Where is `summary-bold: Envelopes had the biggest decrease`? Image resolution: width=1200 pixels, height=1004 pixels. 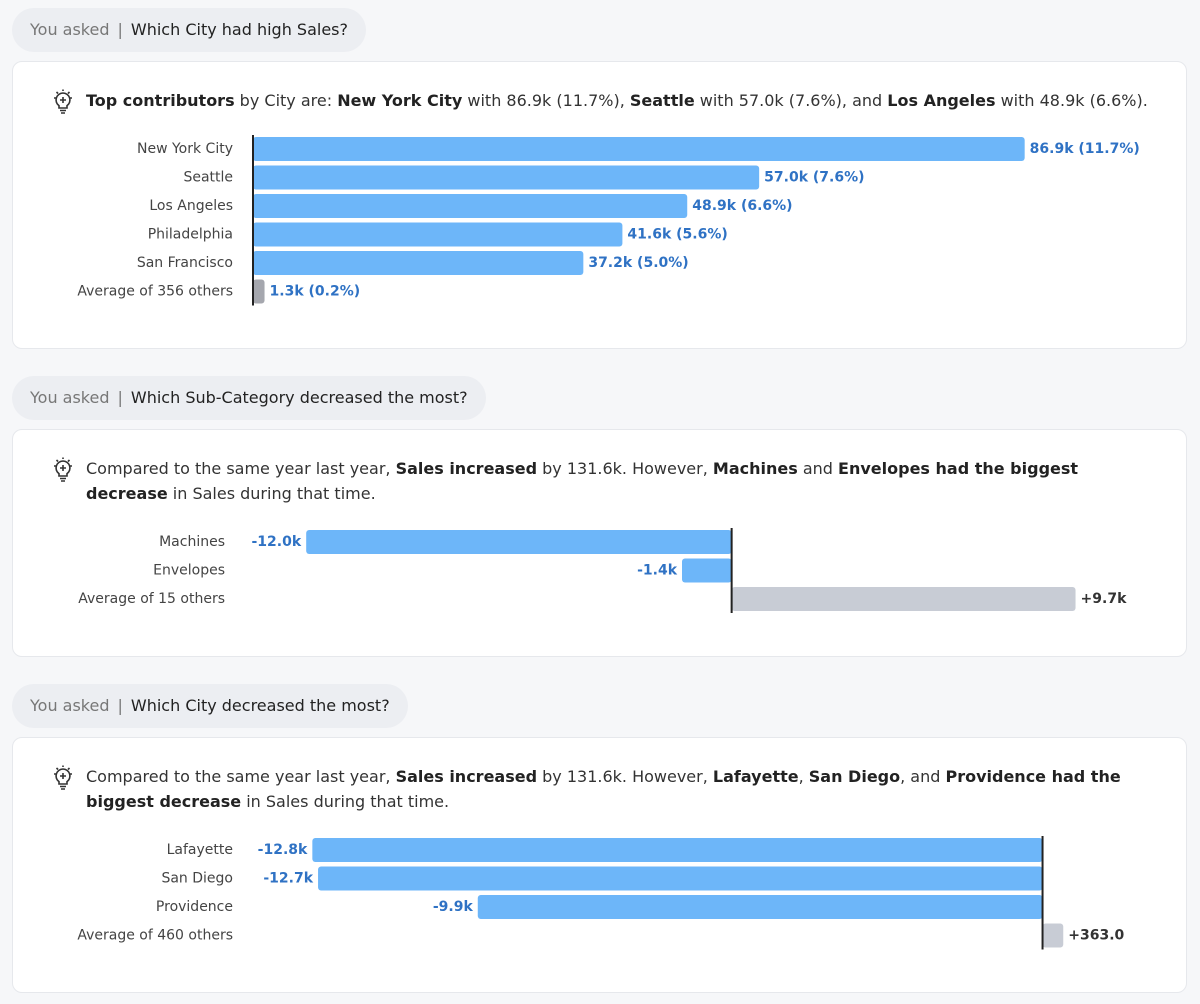
summary-bold: Envelopes had the biggest decrease is located at coordinates (582, 481).